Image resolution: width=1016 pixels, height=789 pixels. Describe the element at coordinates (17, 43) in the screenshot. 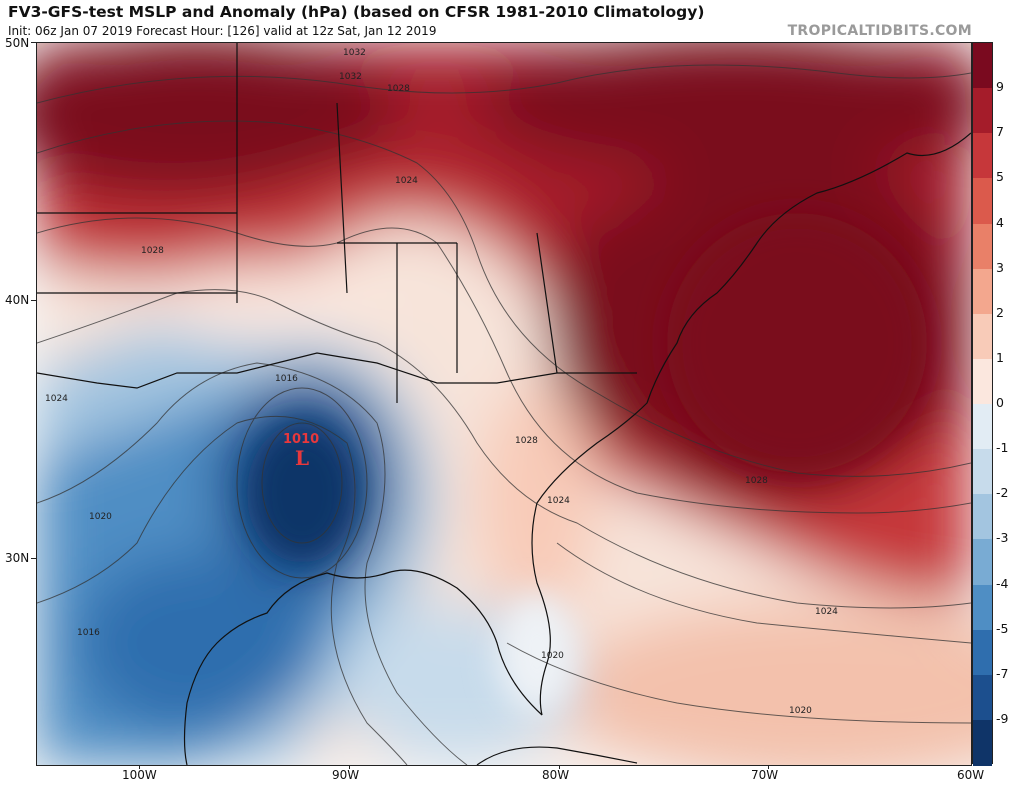

I see `lat-label-50n: 50N` at that location.